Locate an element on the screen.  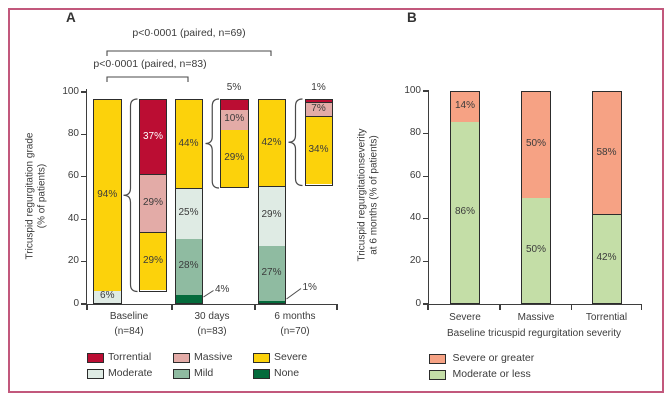
bar-segment-label: 27% is located at coordinates (271, 272).